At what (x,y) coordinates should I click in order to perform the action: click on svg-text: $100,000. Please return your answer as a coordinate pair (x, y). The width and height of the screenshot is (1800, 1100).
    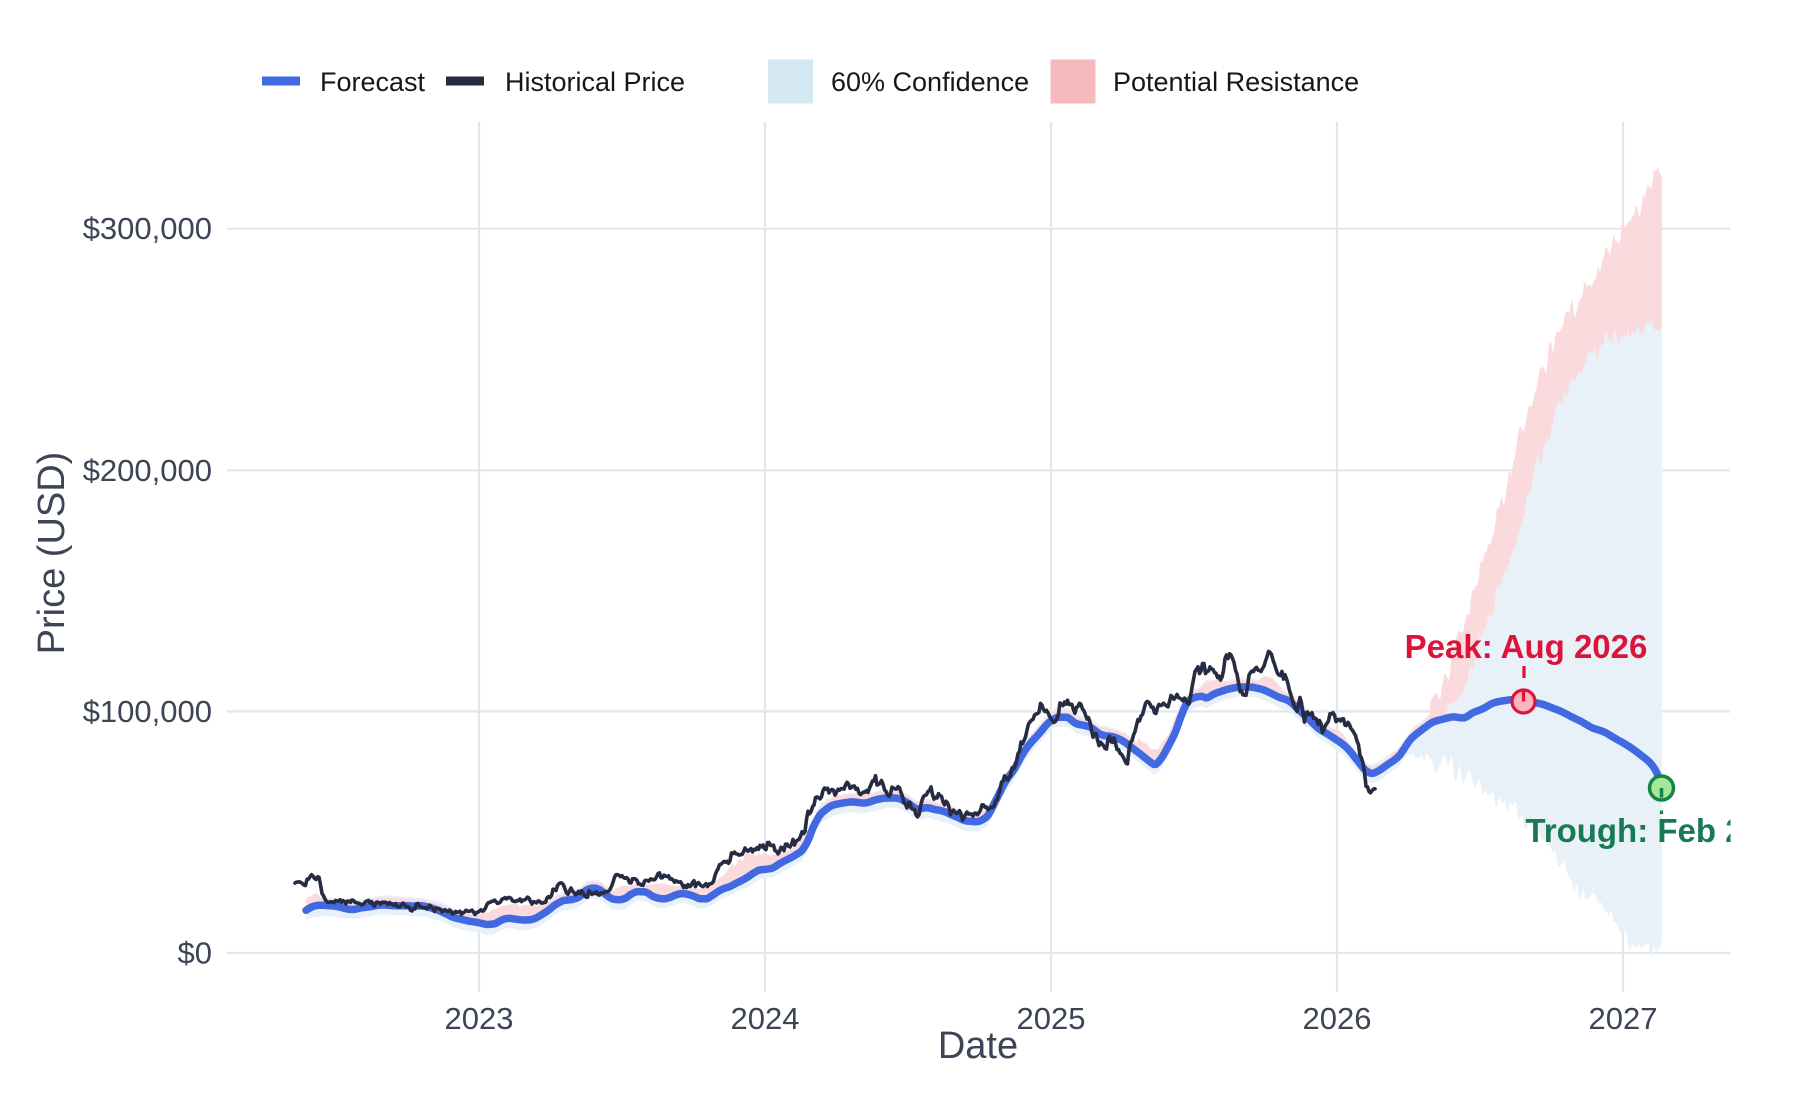
    Looking at the image, I should click on (147, 711).